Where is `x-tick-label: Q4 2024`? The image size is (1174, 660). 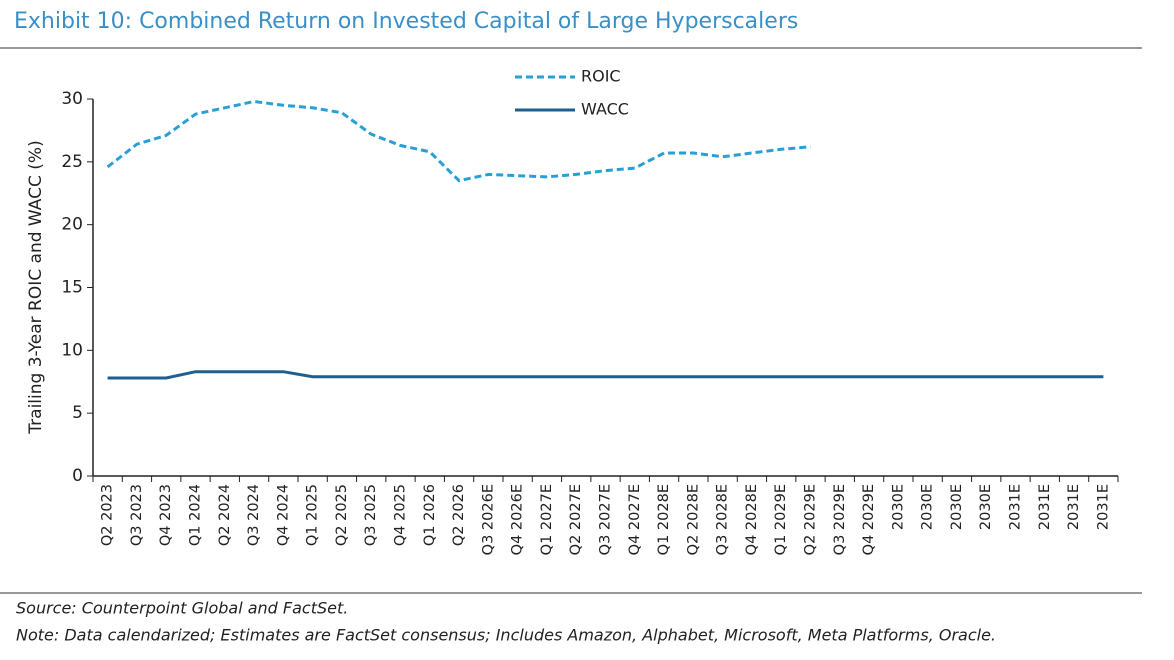
x-tick-label: Q4 2024 is located at coordinates (283, 515).